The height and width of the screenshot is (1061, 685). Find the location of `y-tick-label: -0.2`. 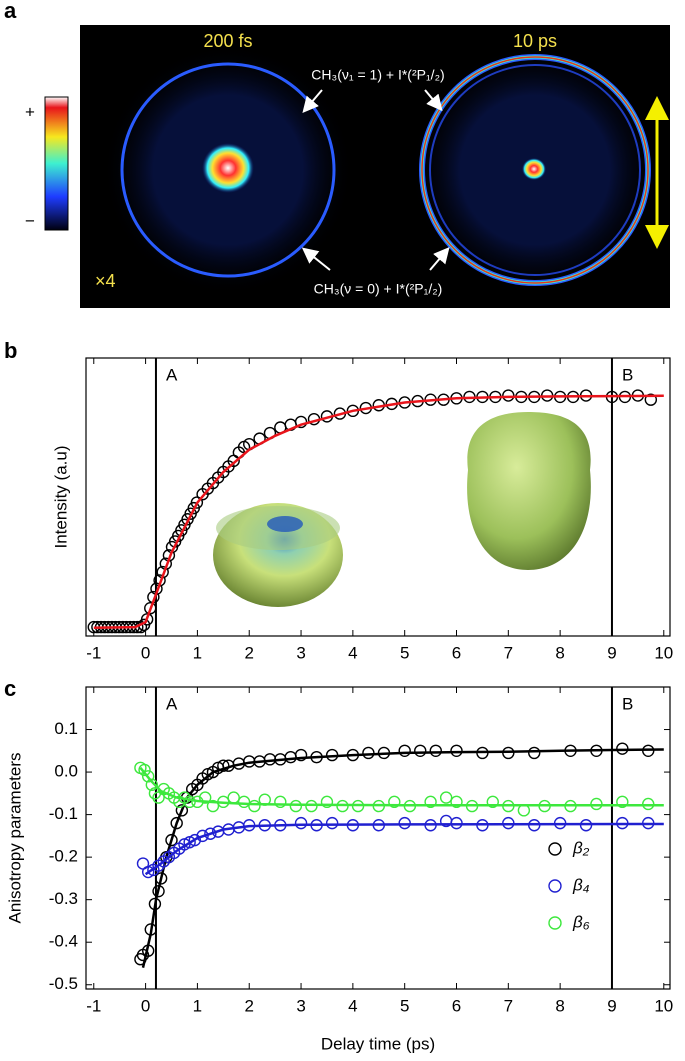

y-tick-label: -0.2 is located at coordinates (63, 856).